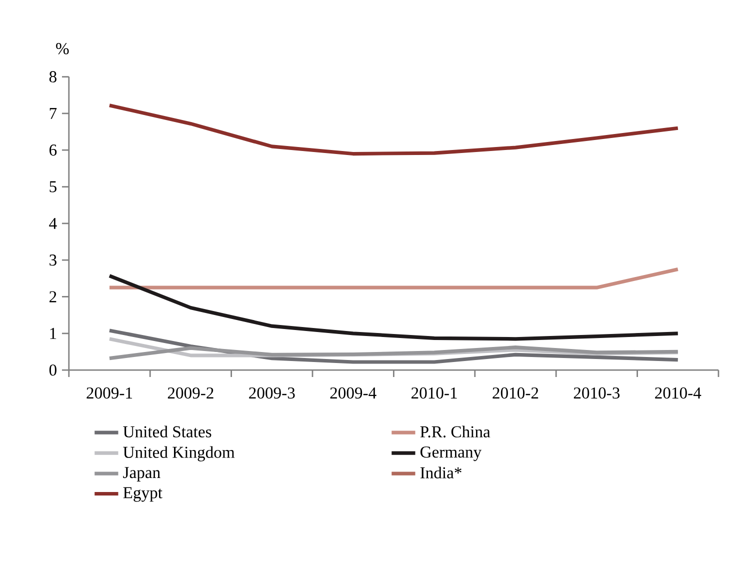  What do you see at coordinates (141, 474) in the screenshot?
I see `legend-label: Japan` at bounding box center [141, 474].